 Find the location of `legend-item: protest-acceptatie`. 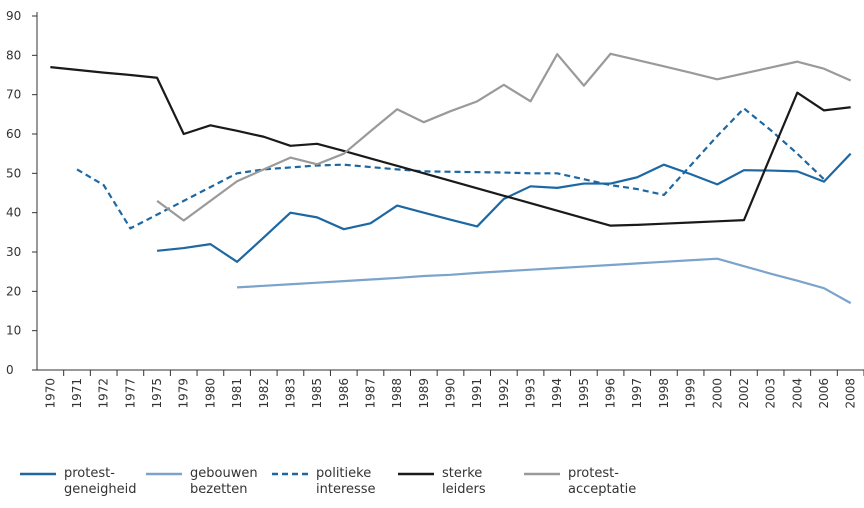

legend-item: protest-acceptatie is located at coordinates (581, 482).